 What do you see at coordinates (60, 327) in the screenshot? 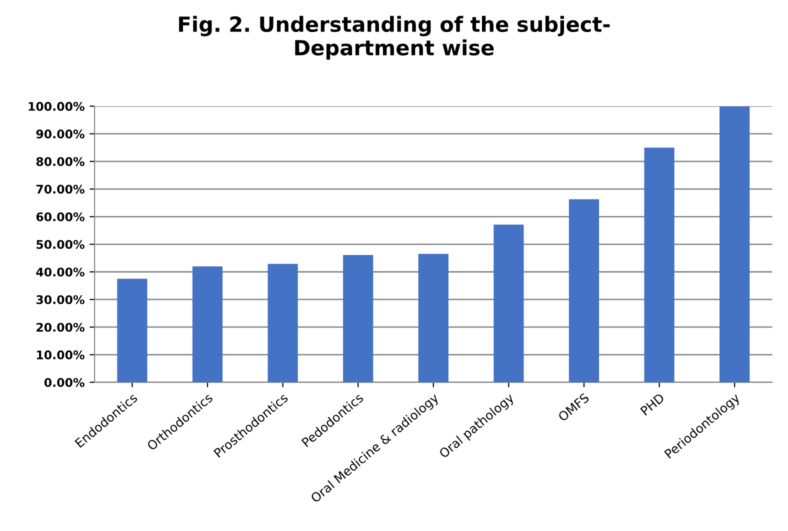
I see `y-tick-label: 20.00%` at bounding box center [60, 327].